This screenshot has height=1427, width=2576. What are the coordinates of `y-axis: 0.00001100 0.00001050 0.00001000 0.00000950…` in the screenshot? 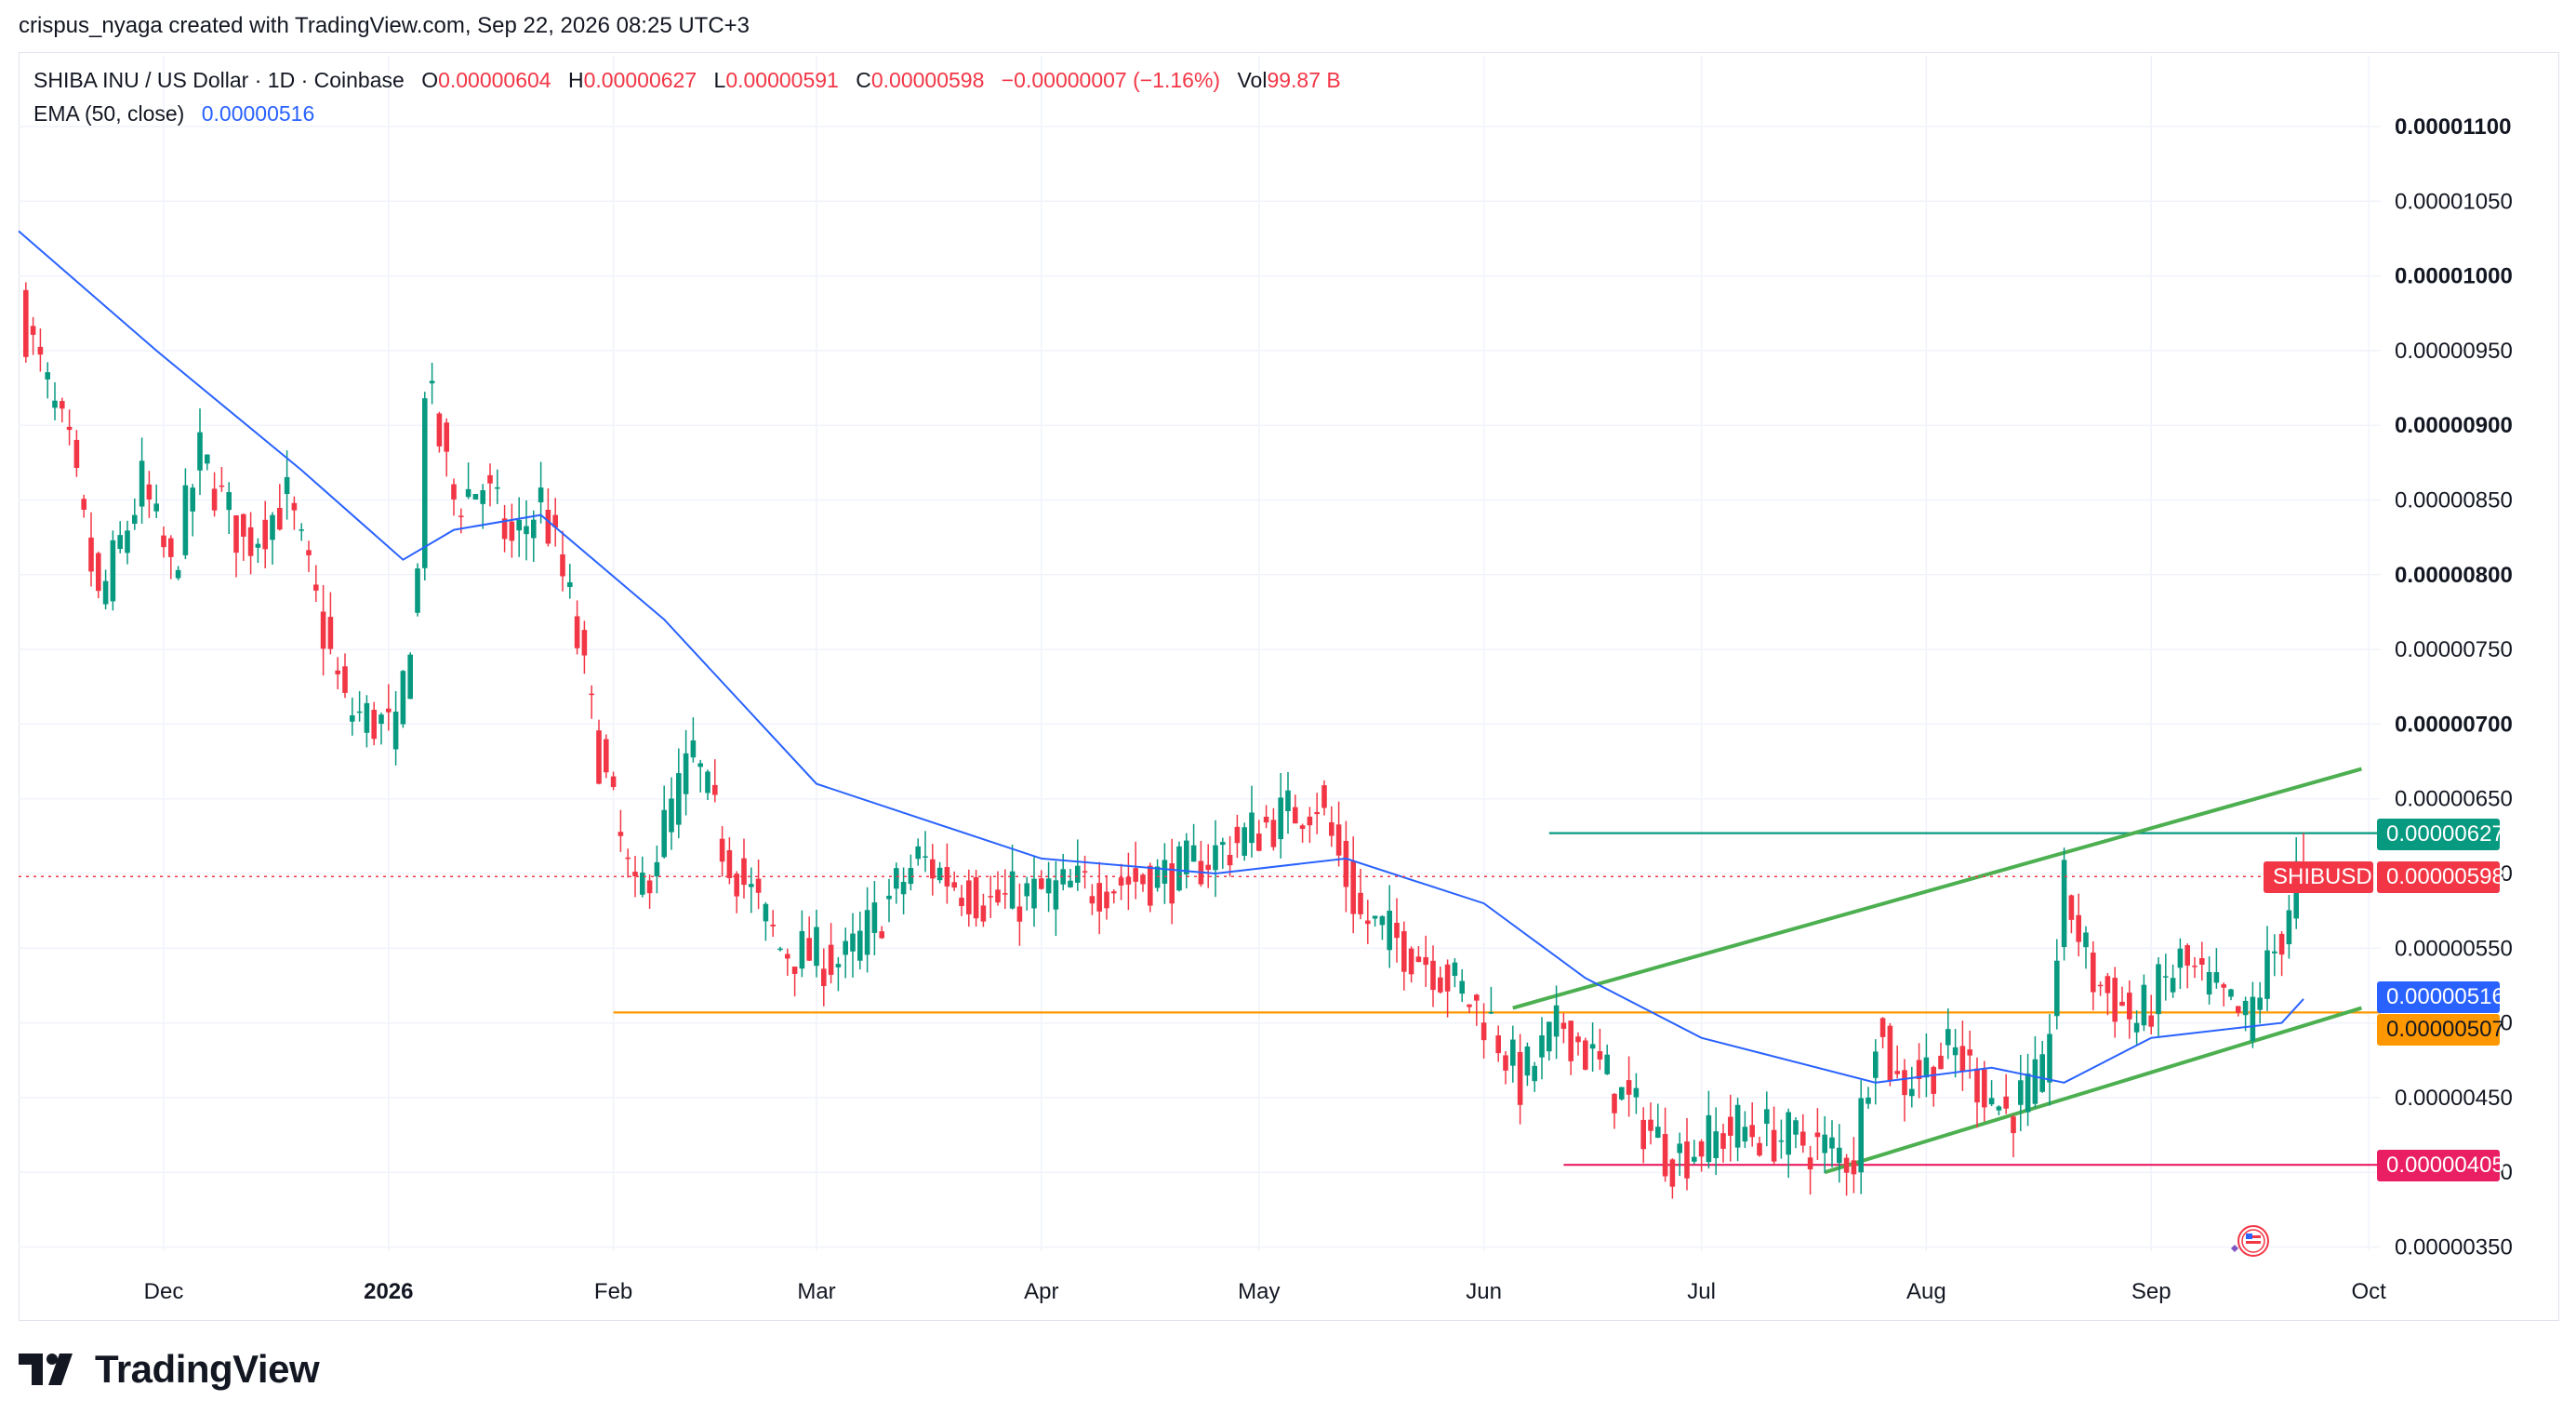 It's located at (2454, 687).